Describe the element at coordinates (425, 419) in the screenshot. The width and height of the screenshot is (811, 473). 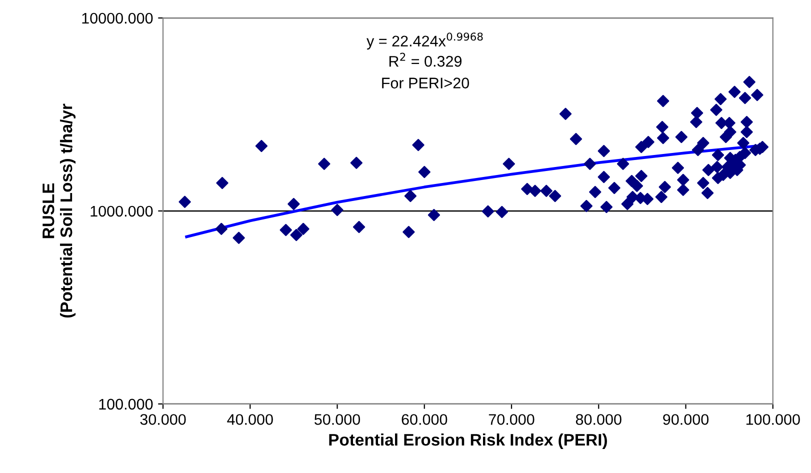
I see `x-tick-label: 60.000` at that location.